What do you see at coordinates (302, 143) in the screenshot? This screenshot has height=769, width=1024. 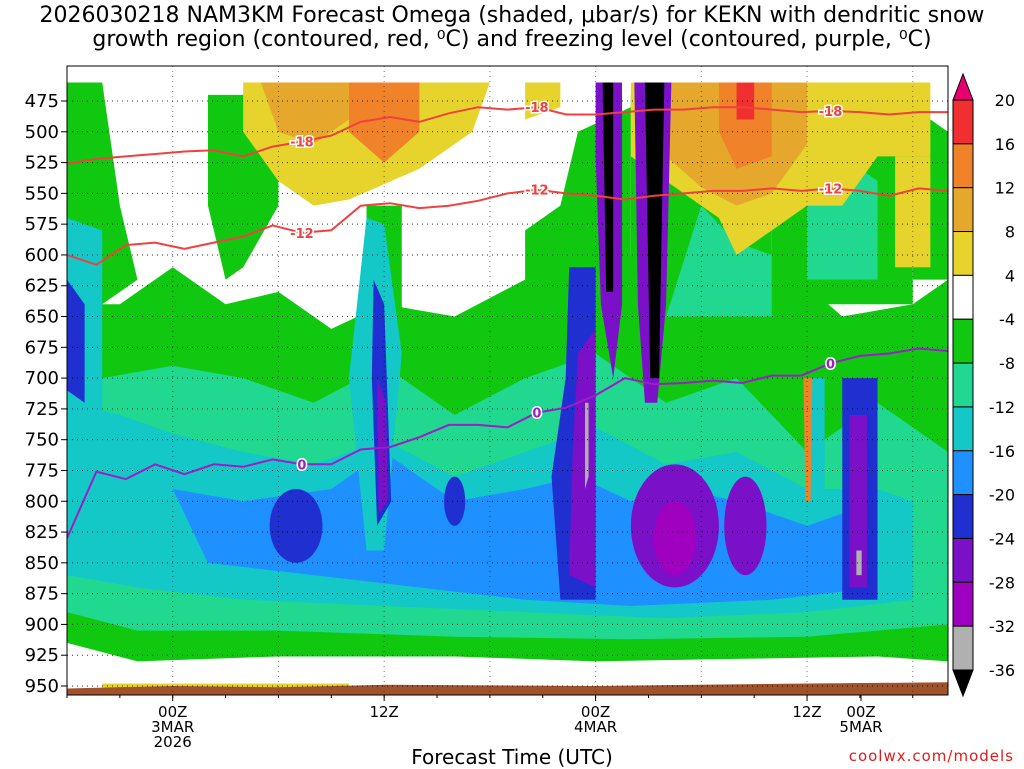 I see `contour-label-dendritic-upper-0: -18` at bounding box center [302, 143].